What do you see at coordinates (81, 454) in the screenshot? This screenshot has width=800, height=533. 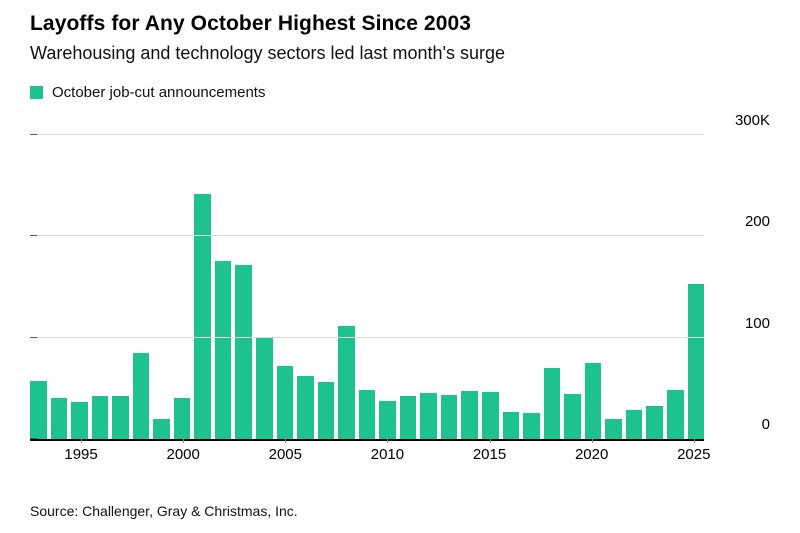 I see `x-tick-label-1995: 1995` at bounding box center [81, 454].